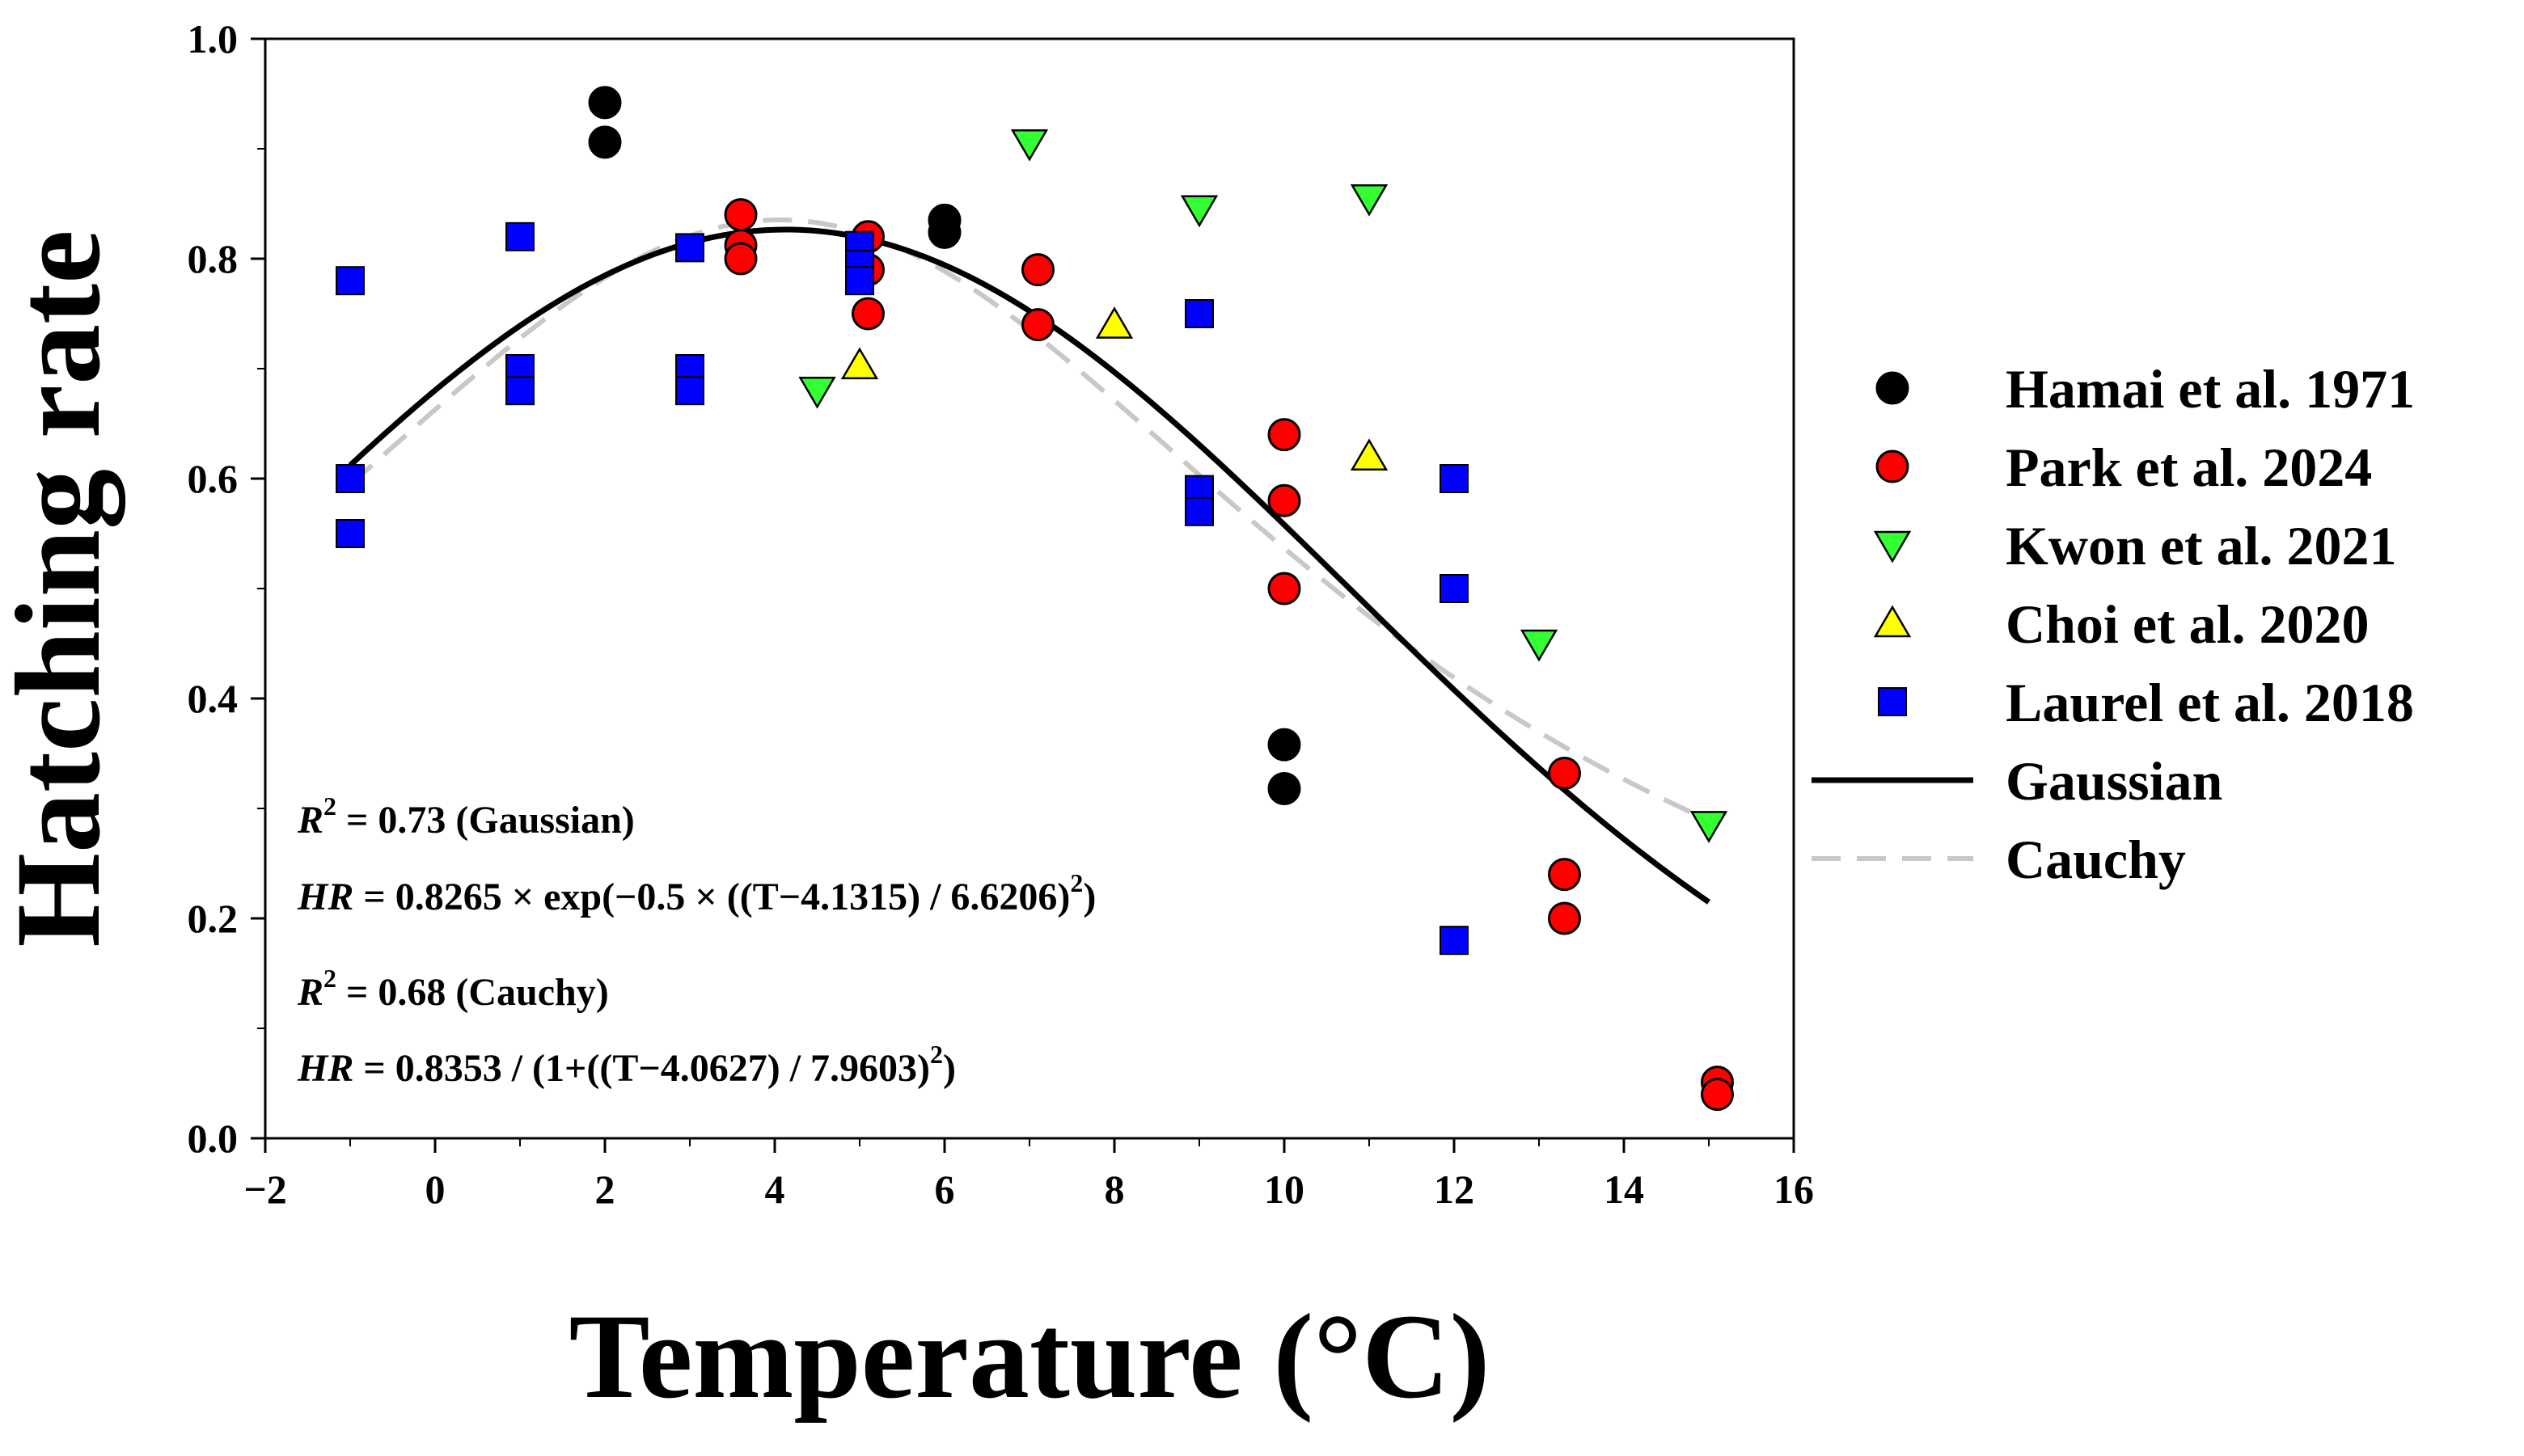 Image resolution: width=2524 pixels, height=1456 pixels. I want to click on legend-label: Hamai et al. 1971, so click(2210, 389).